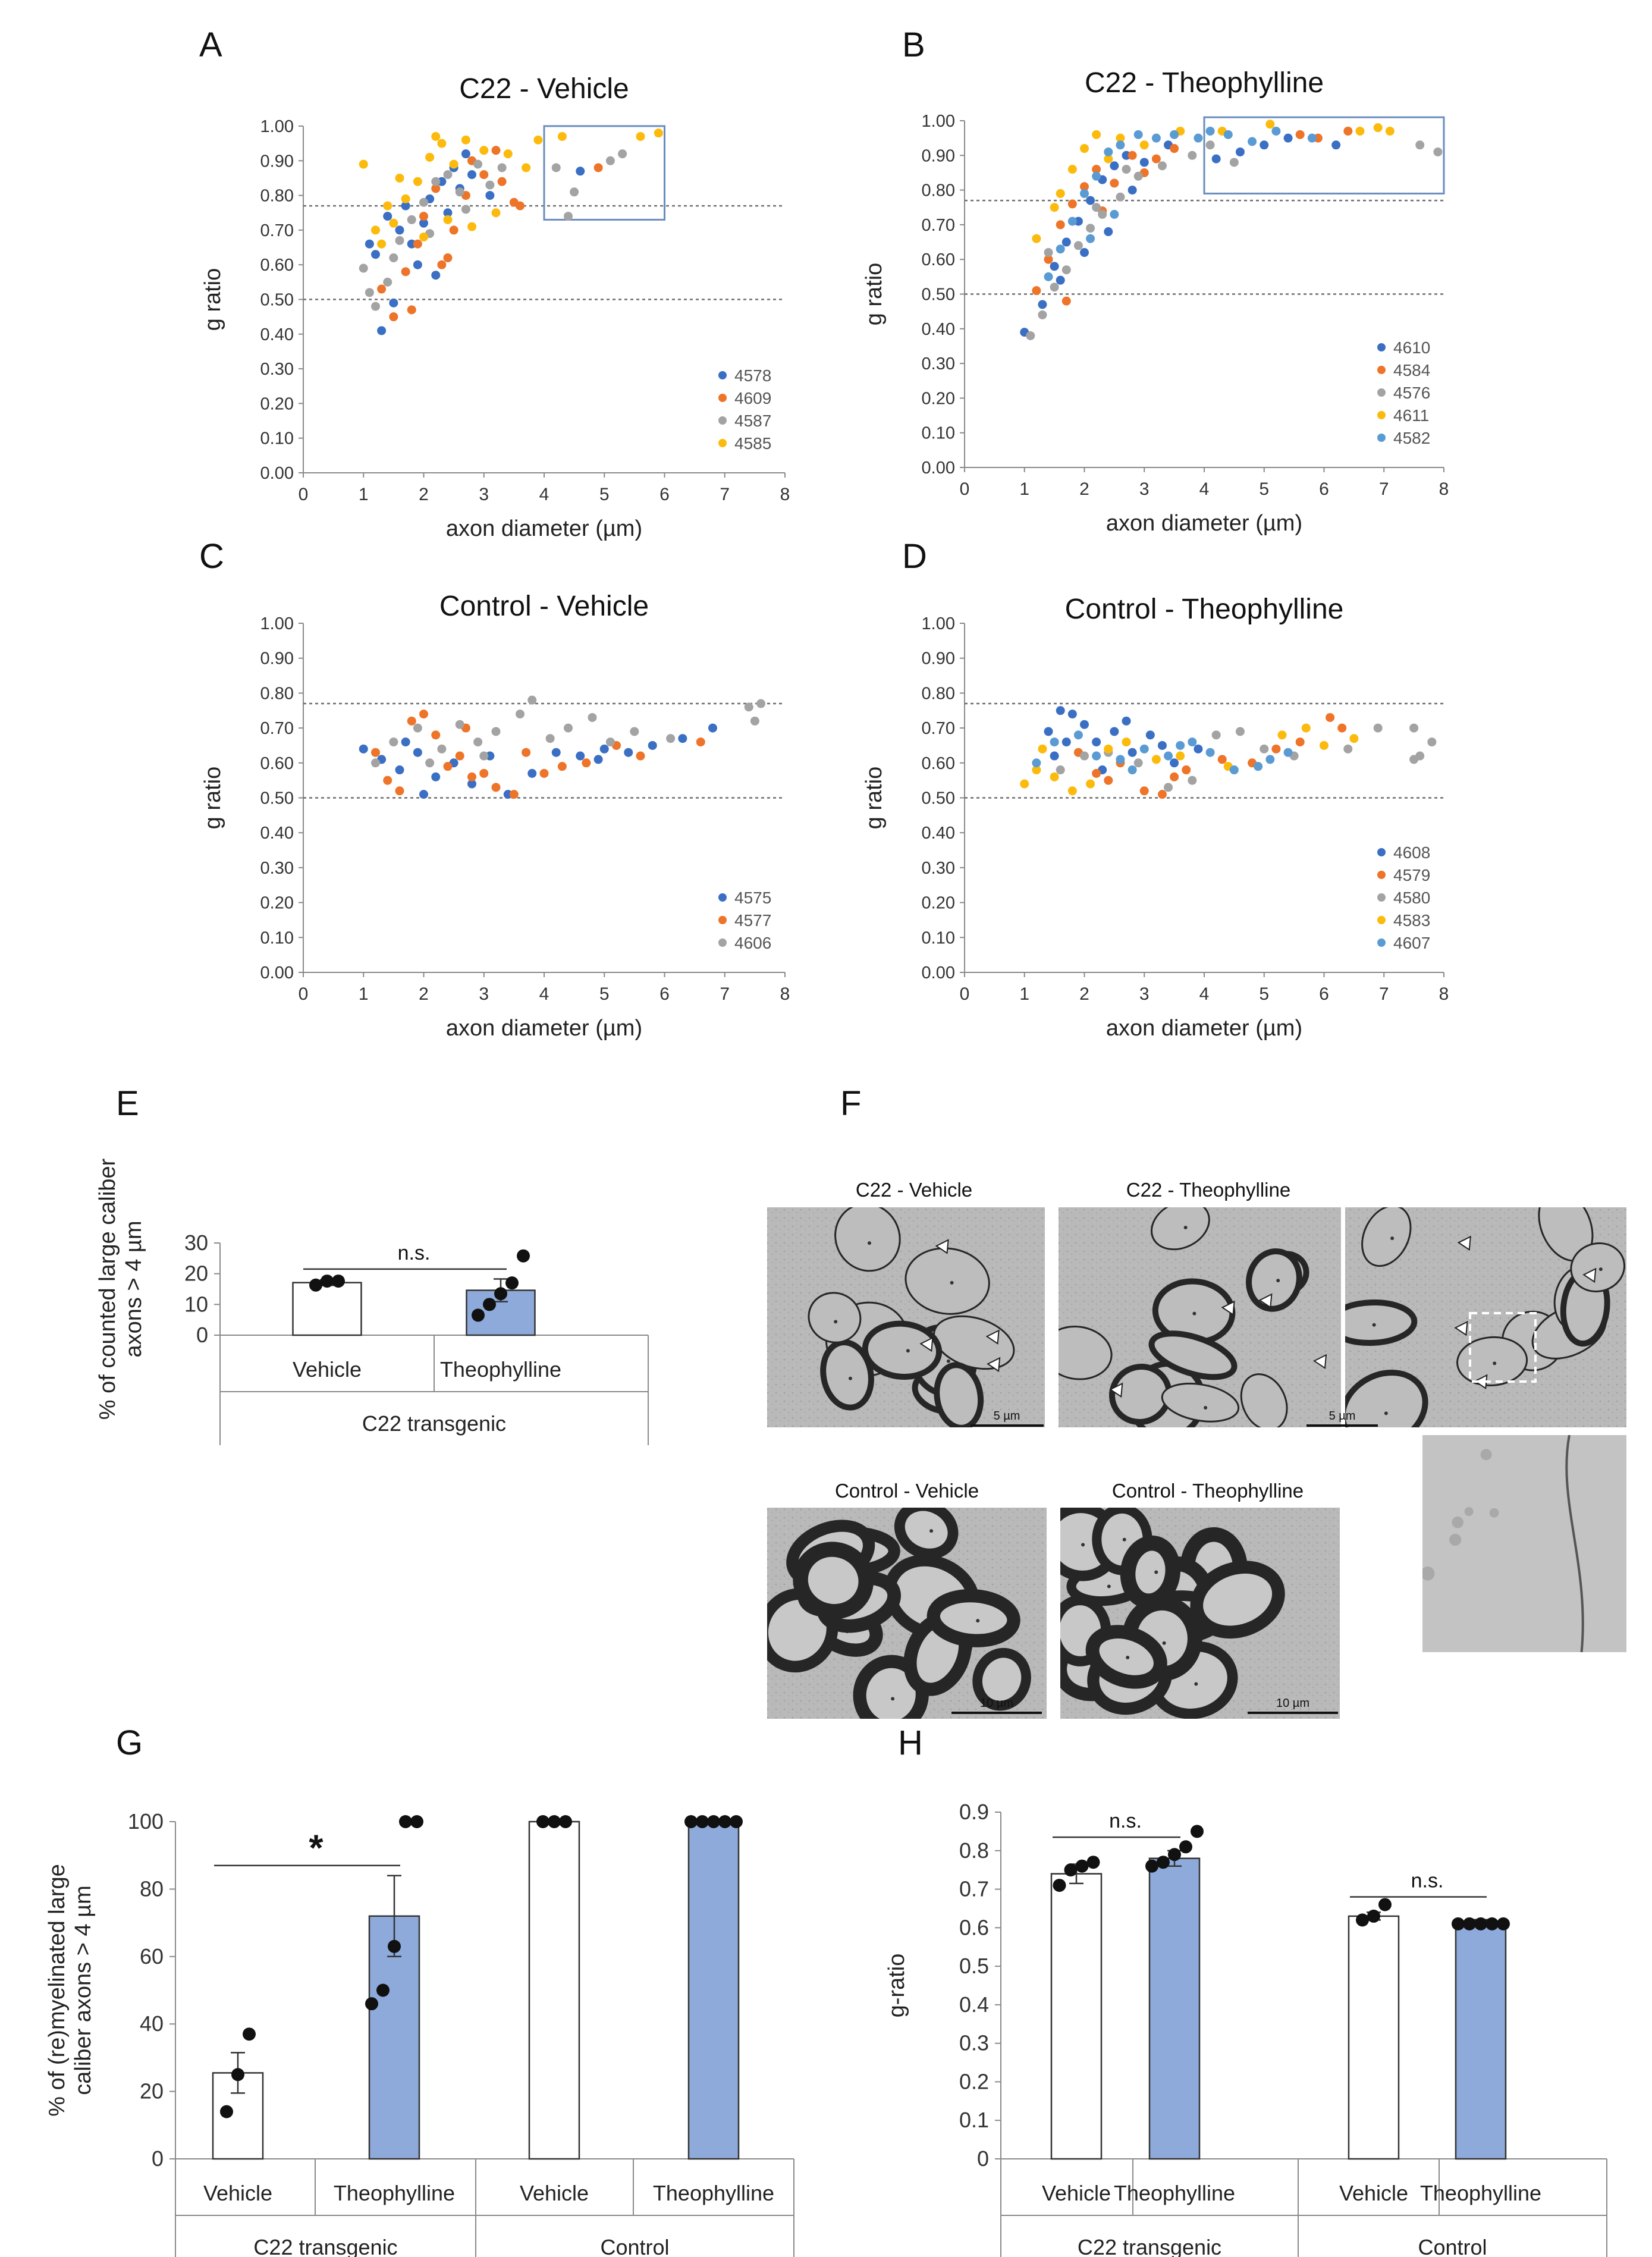 The width and height of the screenshot is (1652, 2257). What do you see at coordinates (211, 556) in the screenshot?
I see `panel-letter-c: C` at bounding box center [211, 556].